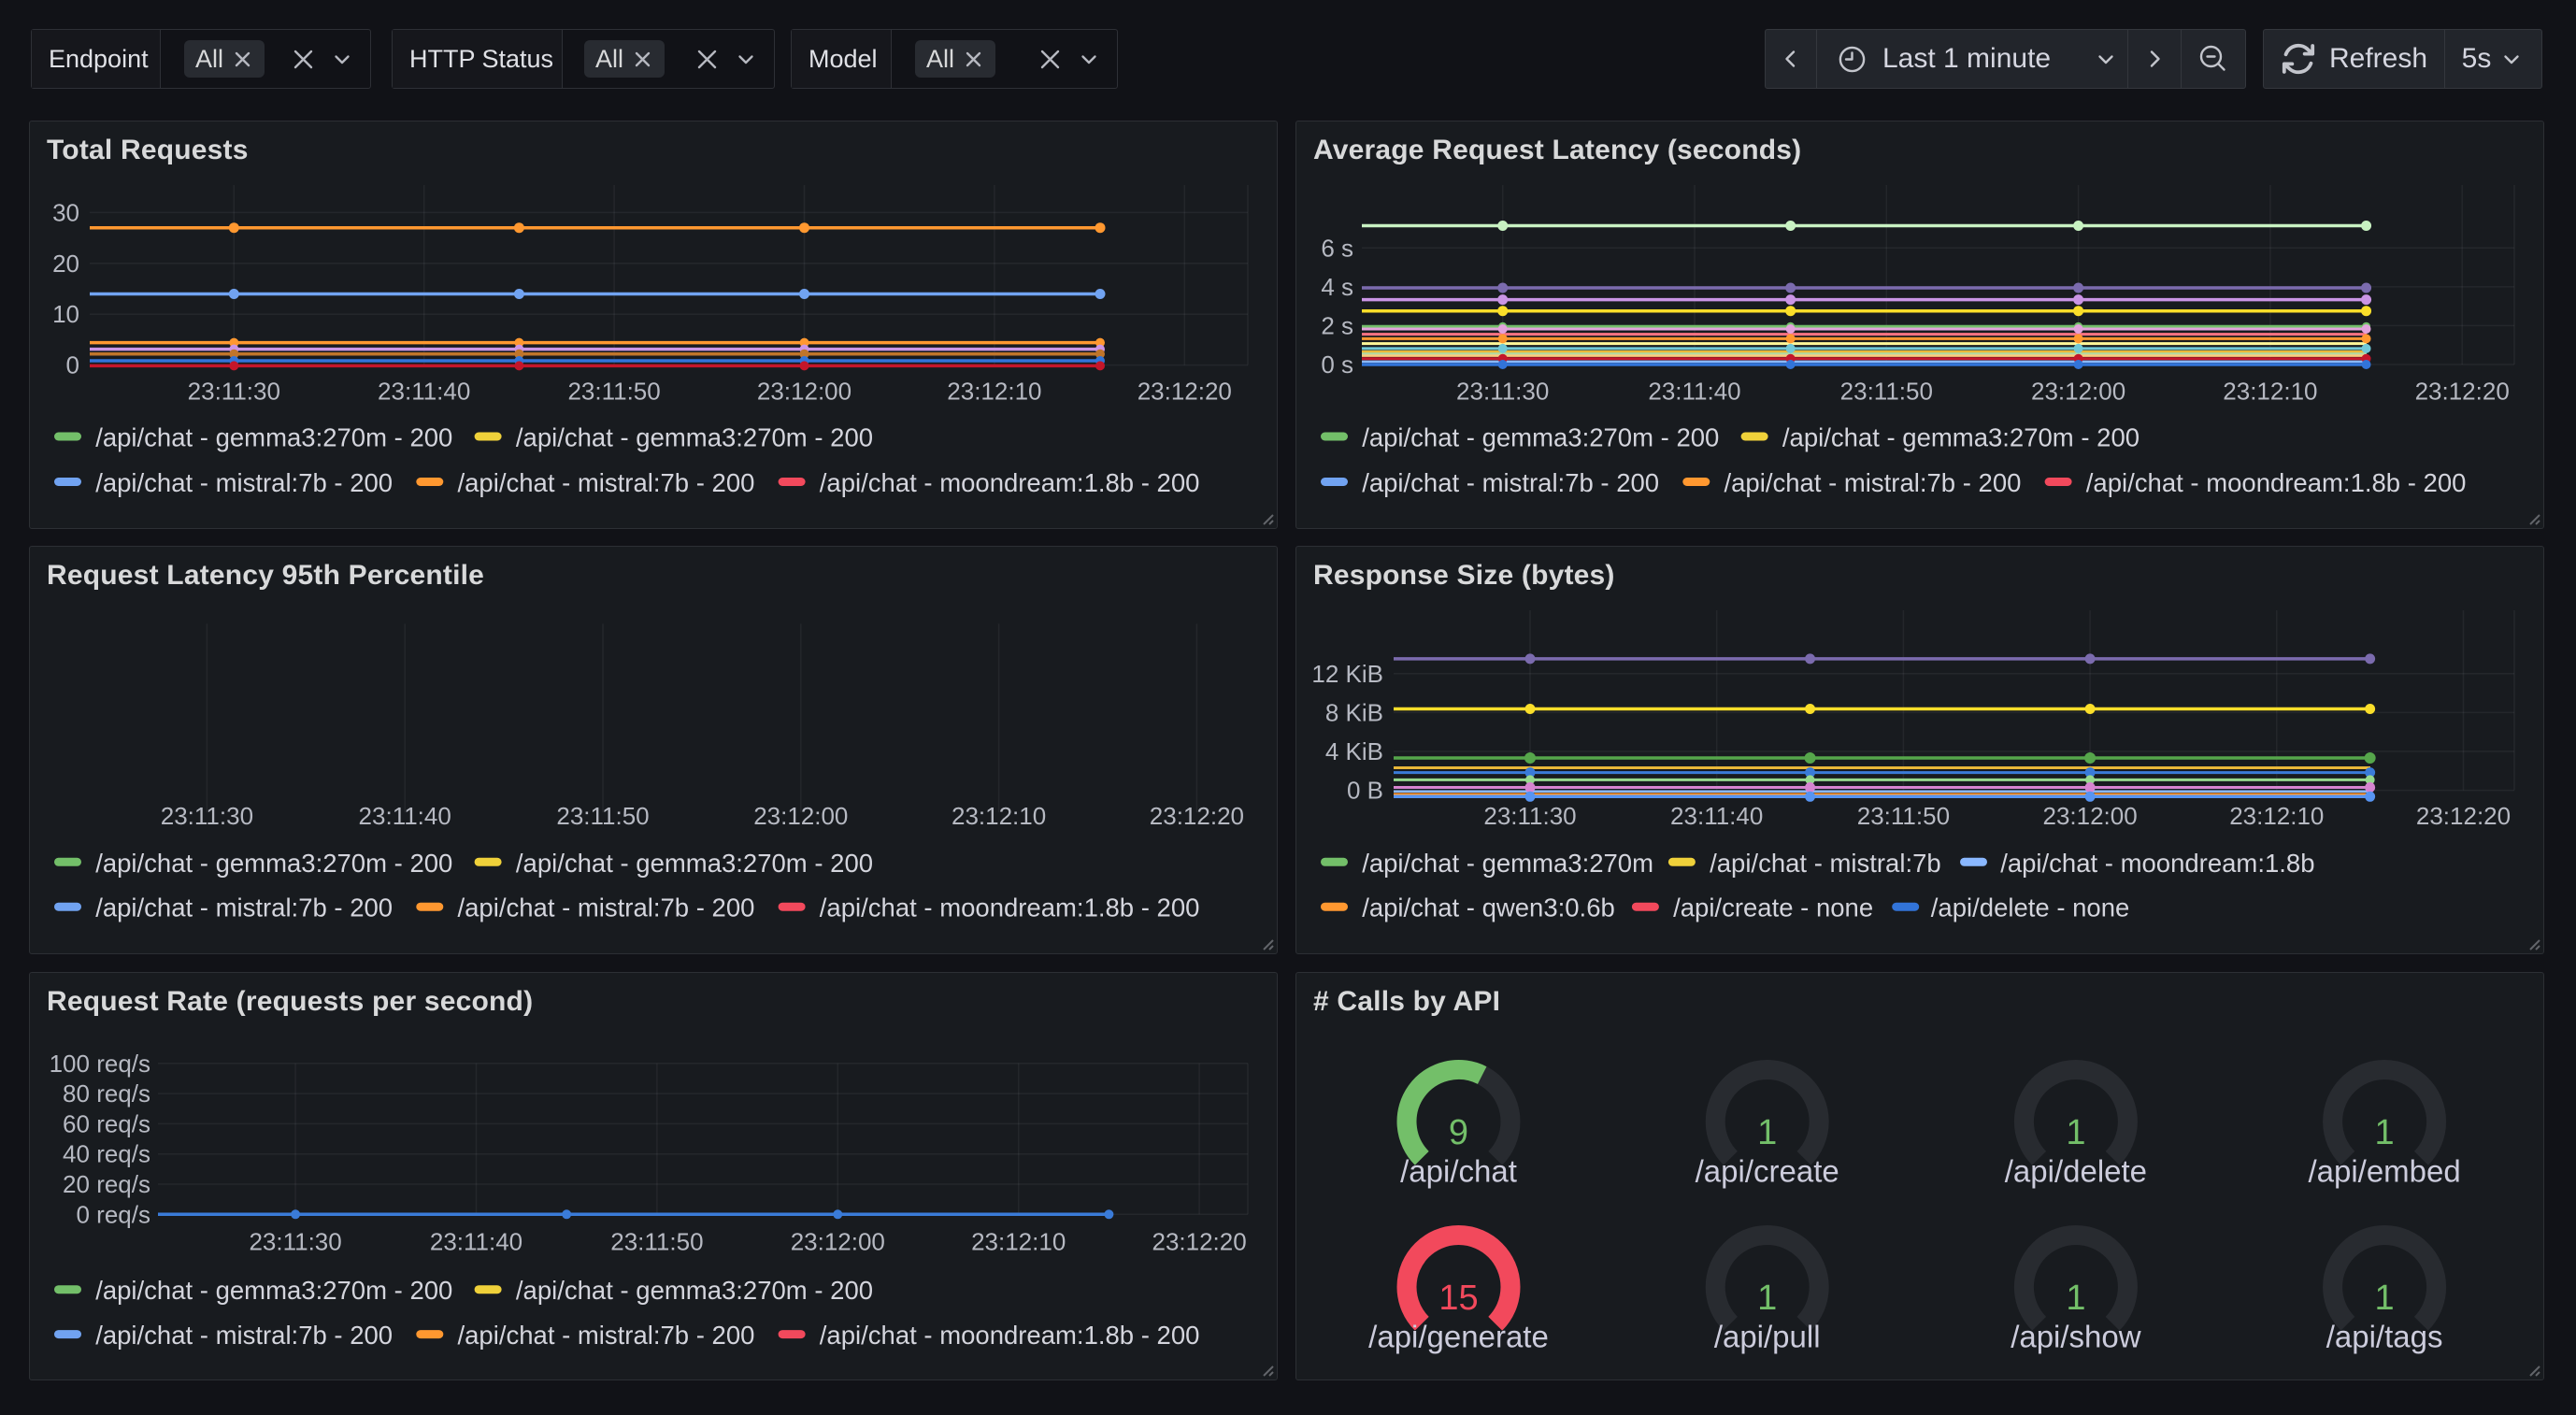  Describe the element at coordinates (106, 1184) in the screenshot. I see `svg-text: 20 req/s` at that location.